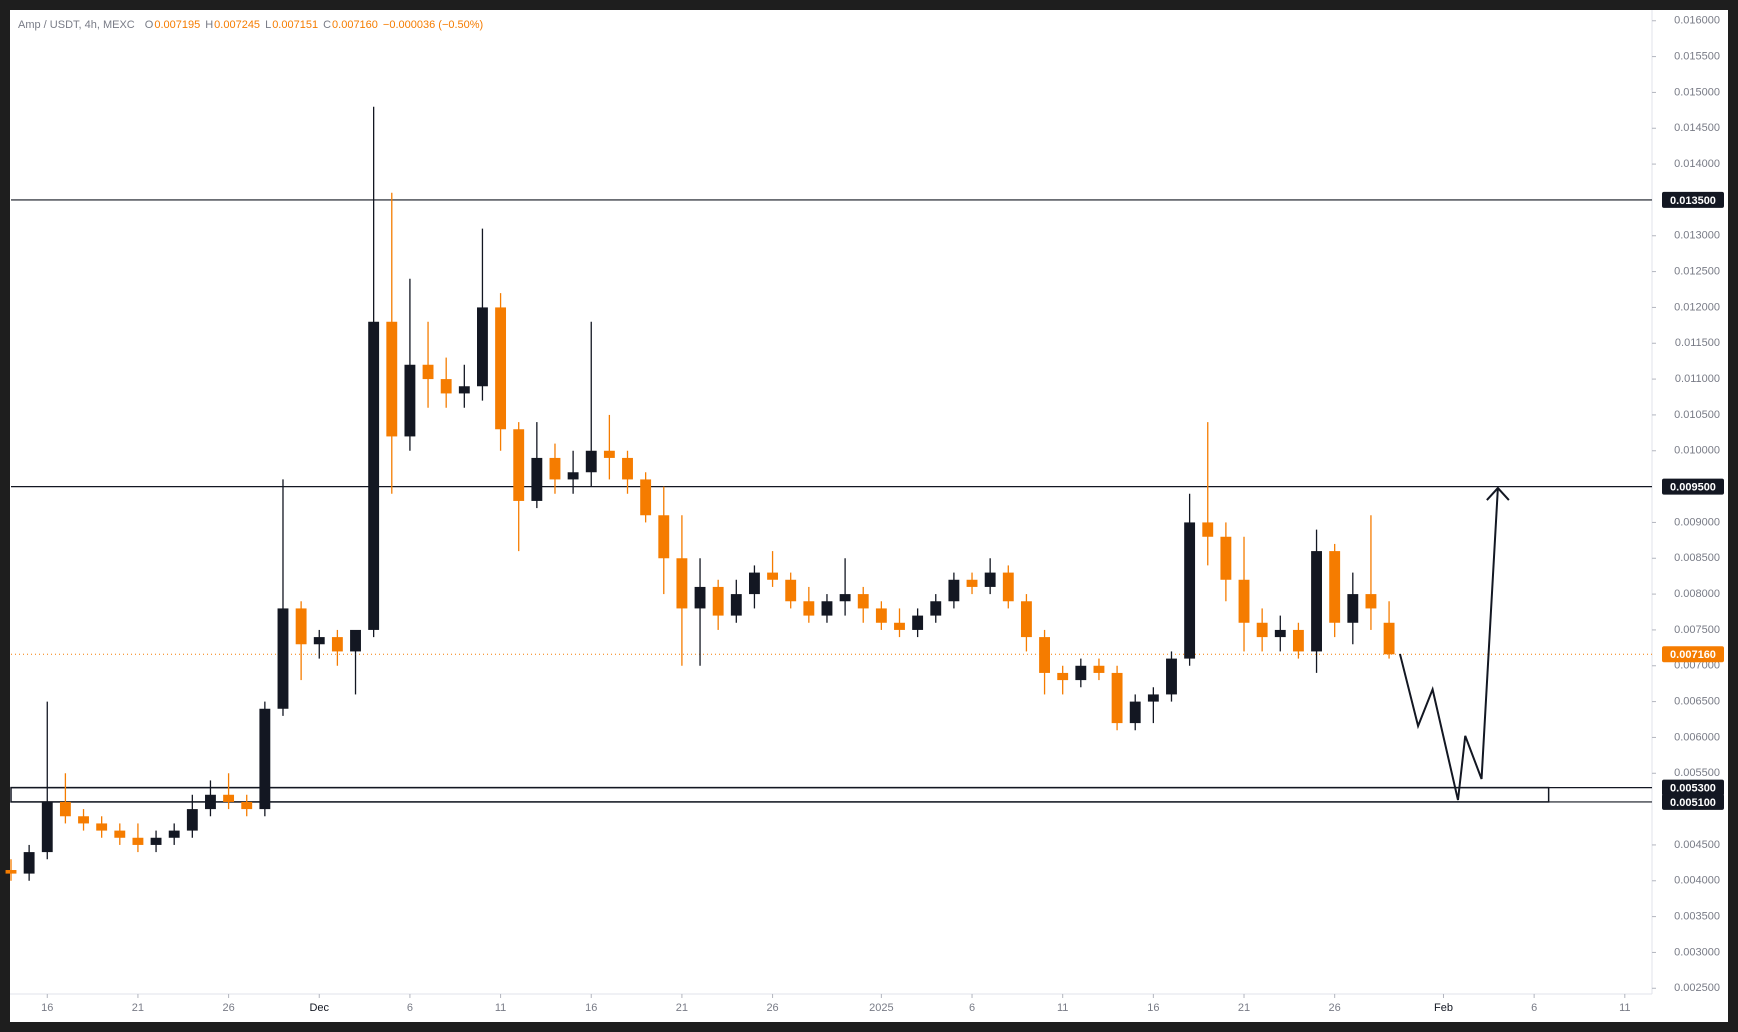 This screenshot has height=1032, width=1738. What do you see at coordinates (237, 25) in the screenshot?
I see `legend-value: 0.007245` at bounding box center [237, 25].